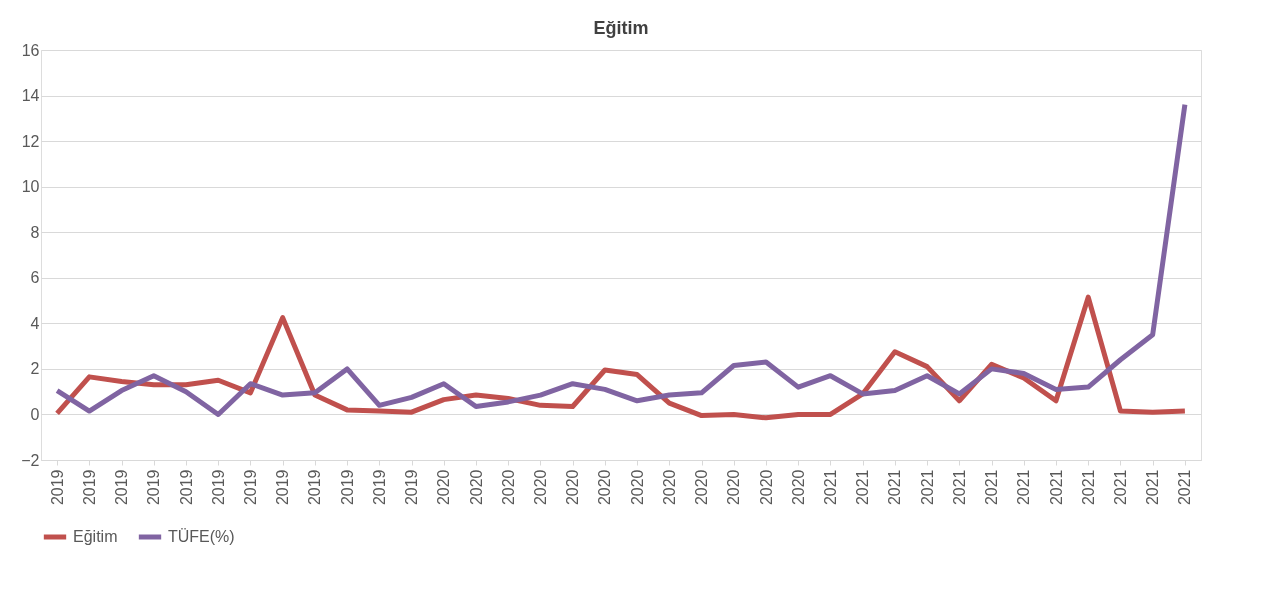  I want to click on y-tick-label: 0, so click(35, 414).